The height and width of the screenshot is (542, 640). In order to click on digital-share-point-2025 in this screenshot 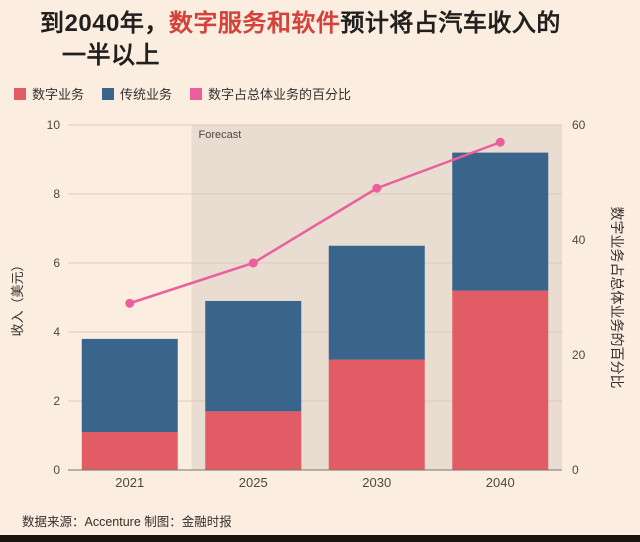, I will do `click(253, 263)`.